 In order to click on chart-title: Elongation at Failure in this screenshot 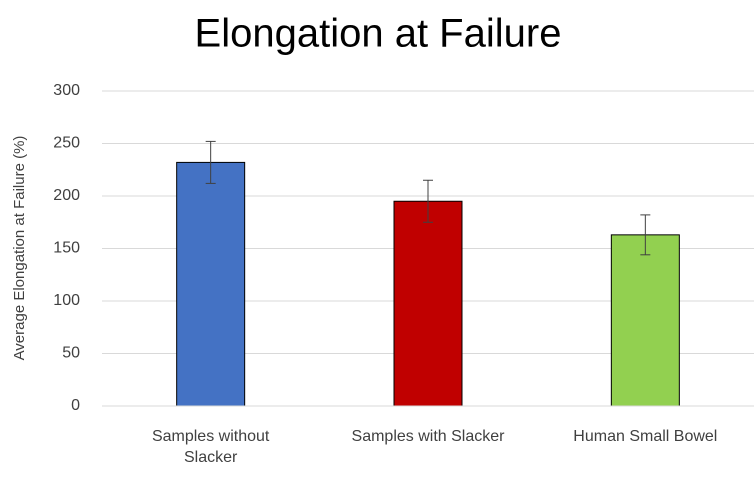, I will do `click(378, 34)`.